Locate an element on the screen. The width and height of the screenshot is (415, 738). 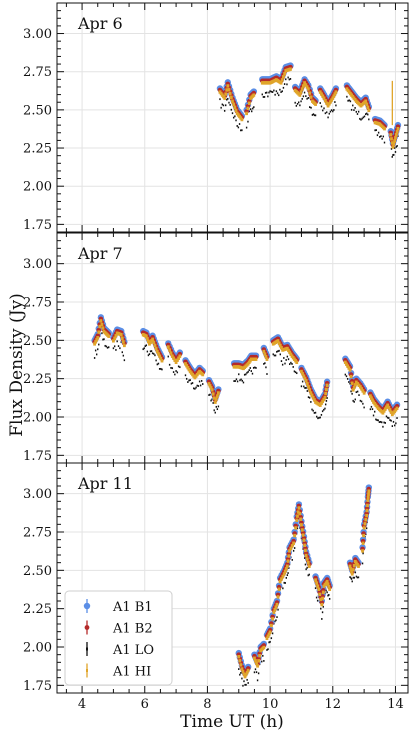
legend-box is located at coordinates (118, 638).